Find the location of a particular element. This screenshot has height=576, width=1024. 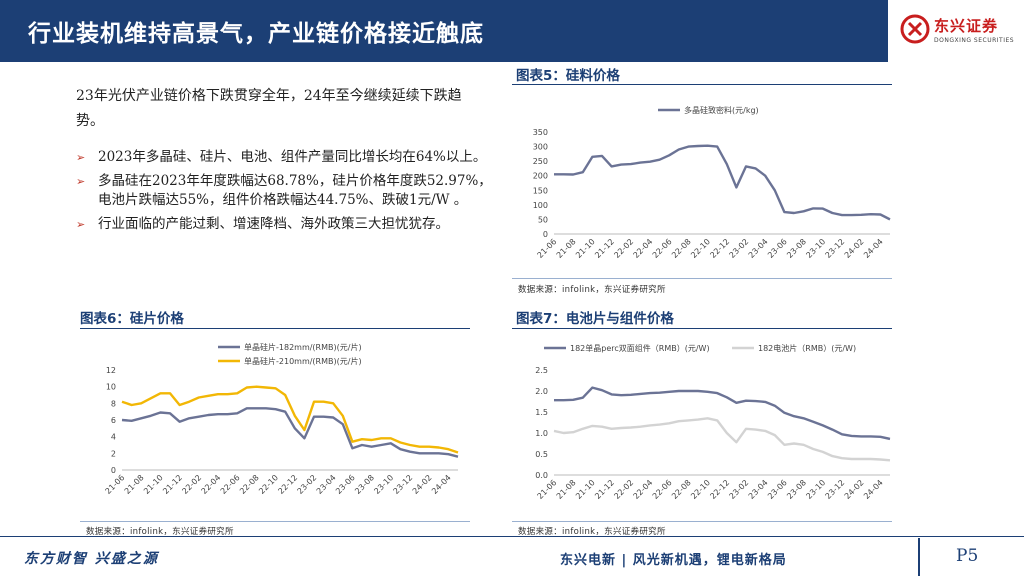

fig5-title: 图表5：硅料价格 is located at coordinates (568, 76).